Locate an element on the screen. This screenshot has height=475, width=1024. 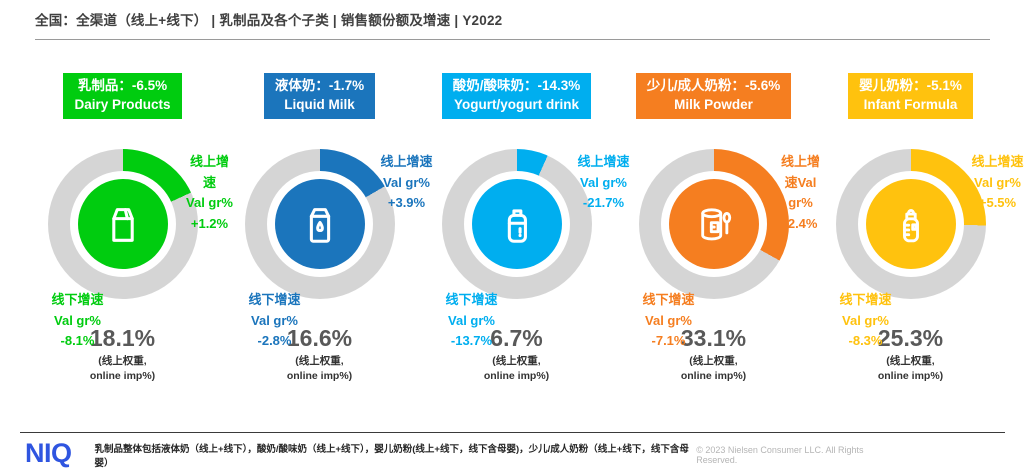
niq-logo: NIQ is located at coordinates (48, 453).